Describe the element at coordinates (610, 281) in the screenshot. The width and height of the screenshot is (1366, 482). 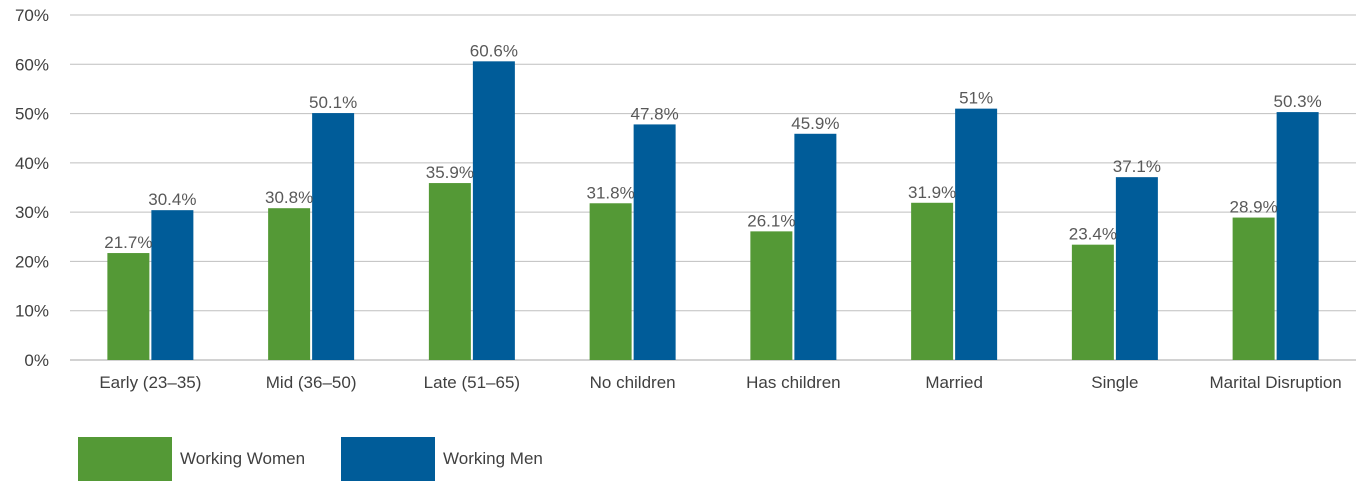
I see `bar-working-women-no-children` at that location.